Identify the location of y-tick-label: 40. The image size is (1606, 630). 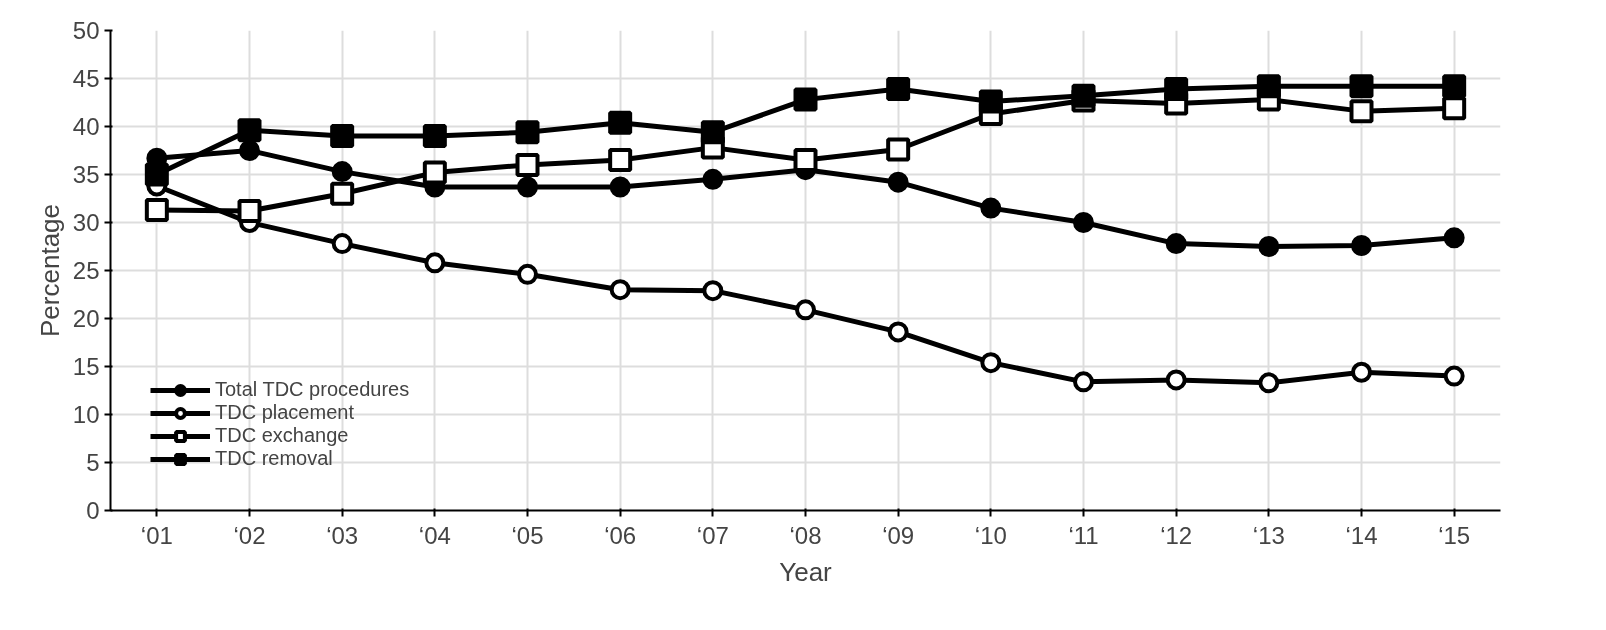
(86, 126).